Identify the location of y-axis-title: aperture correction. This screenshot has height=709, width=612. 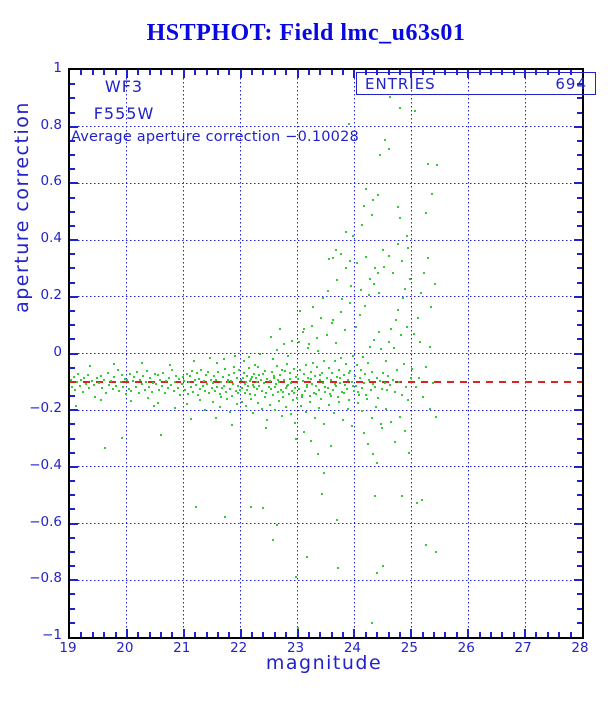
(22, 207).